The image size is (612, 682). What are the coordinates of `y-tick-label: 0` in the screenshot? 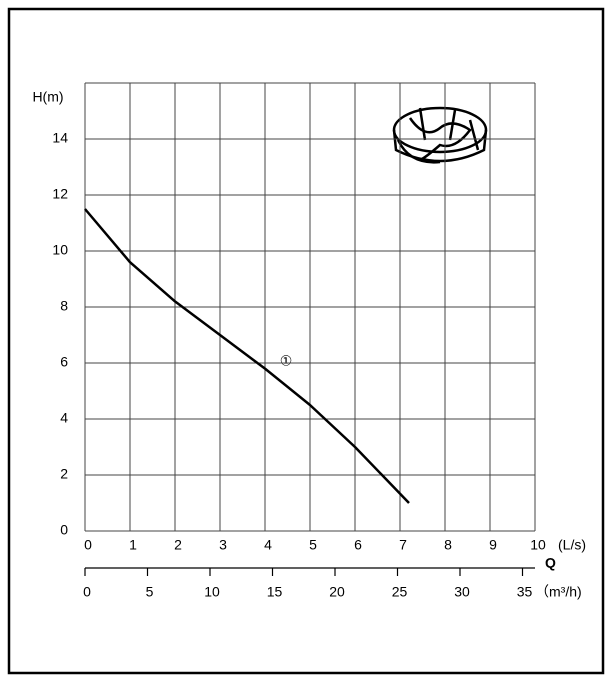 It's located at (64, 530).